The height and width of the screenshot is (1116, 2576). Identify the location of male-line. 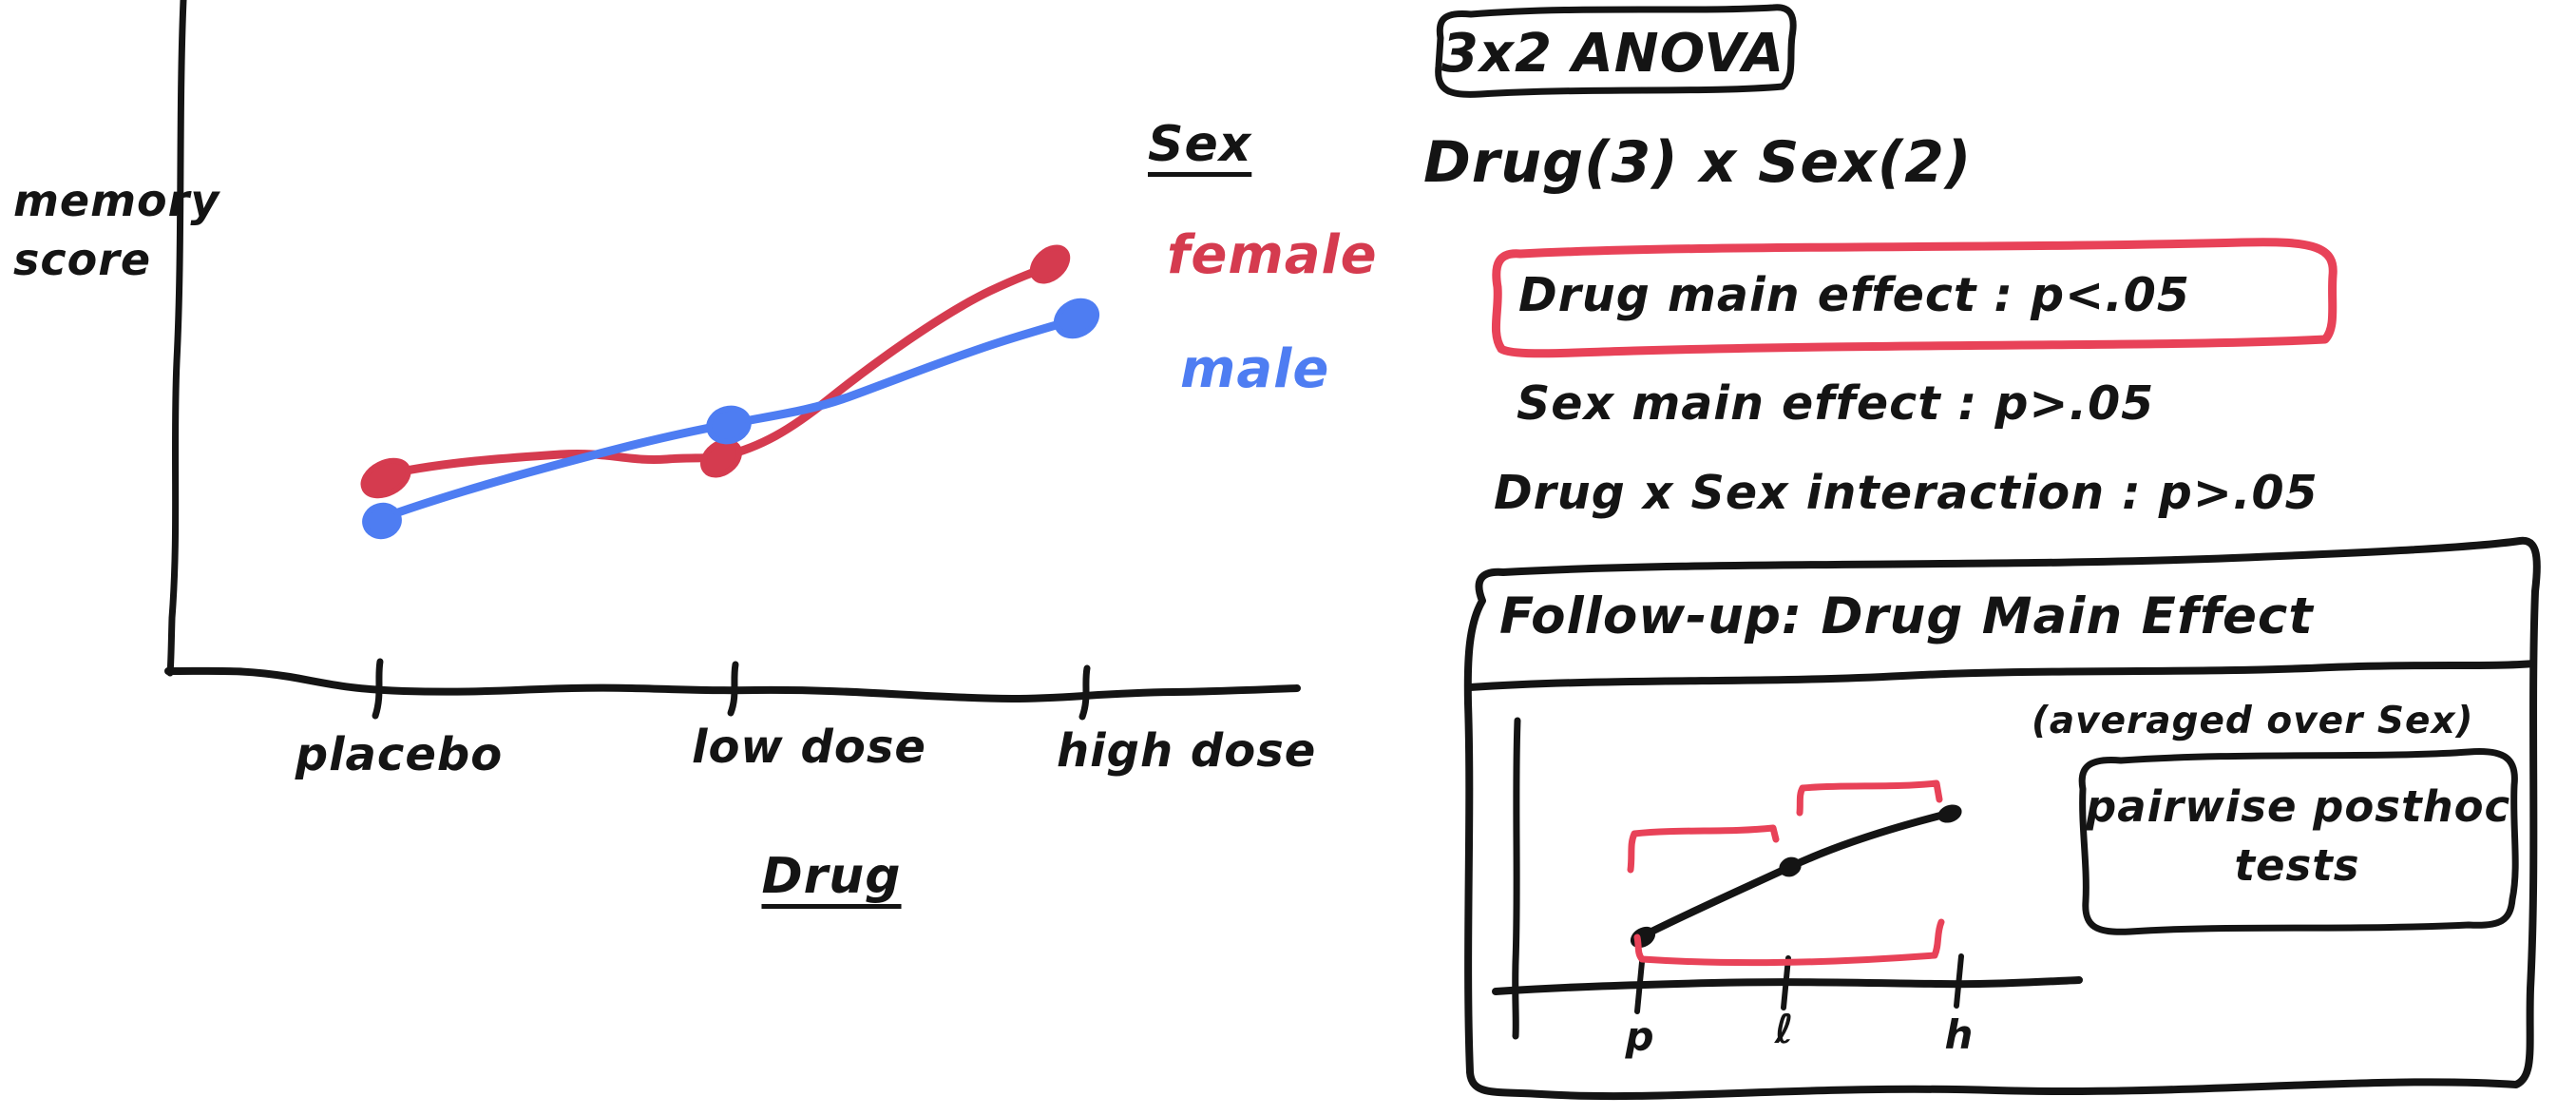
(728, 419).